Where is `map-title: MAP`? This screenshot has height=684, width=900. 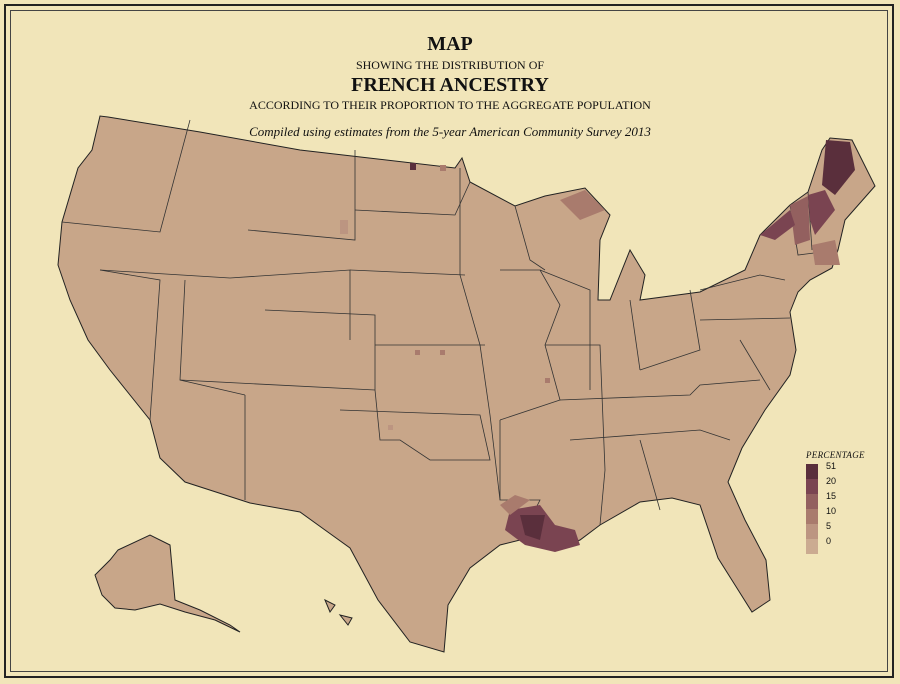
map-title: MAP is located at coordinates (450, 44).